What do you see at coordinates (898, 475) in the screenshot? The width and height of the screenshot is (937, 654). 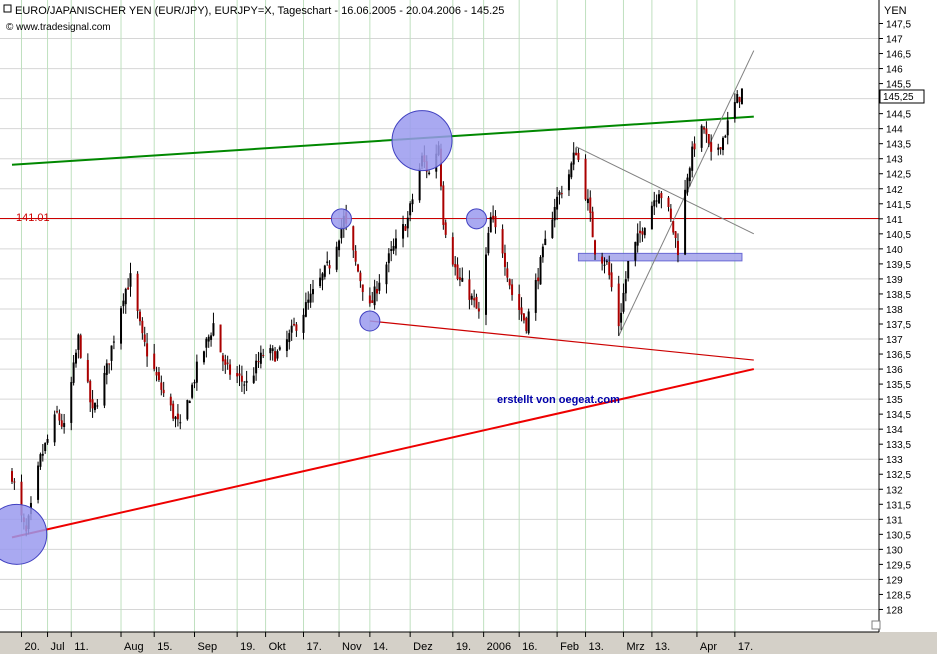 I see `y-tick-label: 132,5` at bounding box center [898, 475].